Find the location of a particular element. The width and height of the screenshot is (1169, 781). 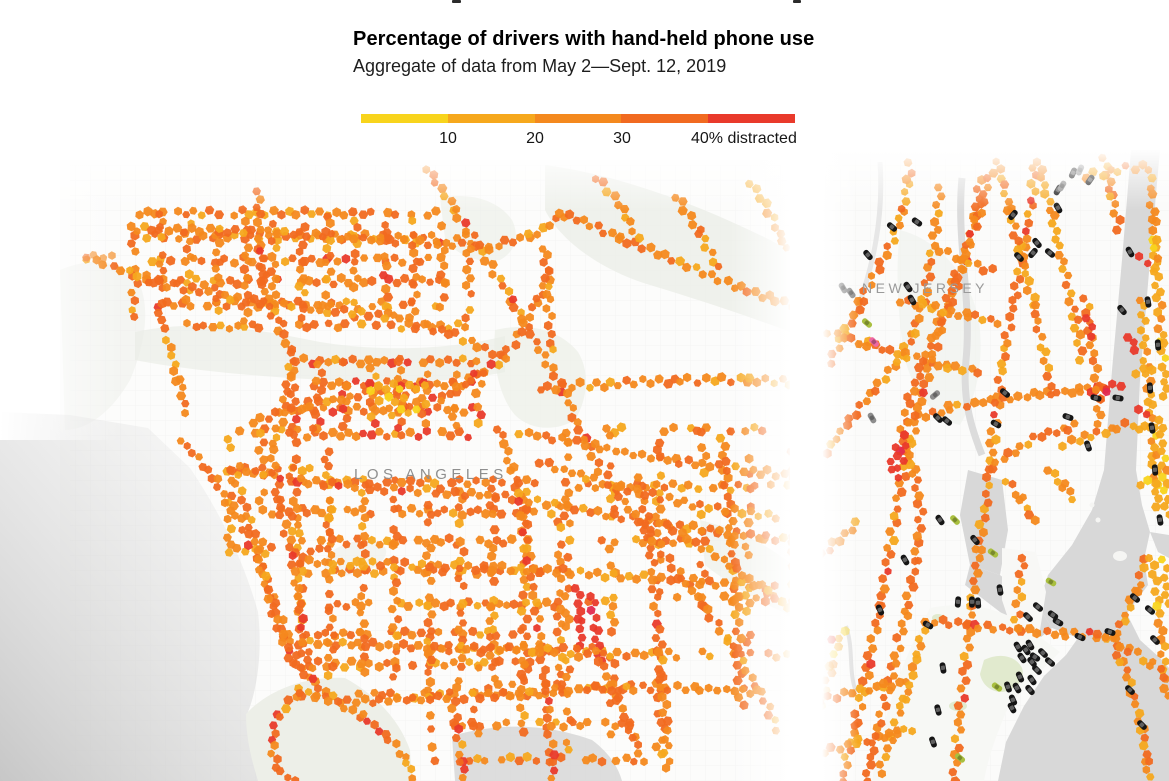

legend-tick: 10 is located at coordinates (448, 138).